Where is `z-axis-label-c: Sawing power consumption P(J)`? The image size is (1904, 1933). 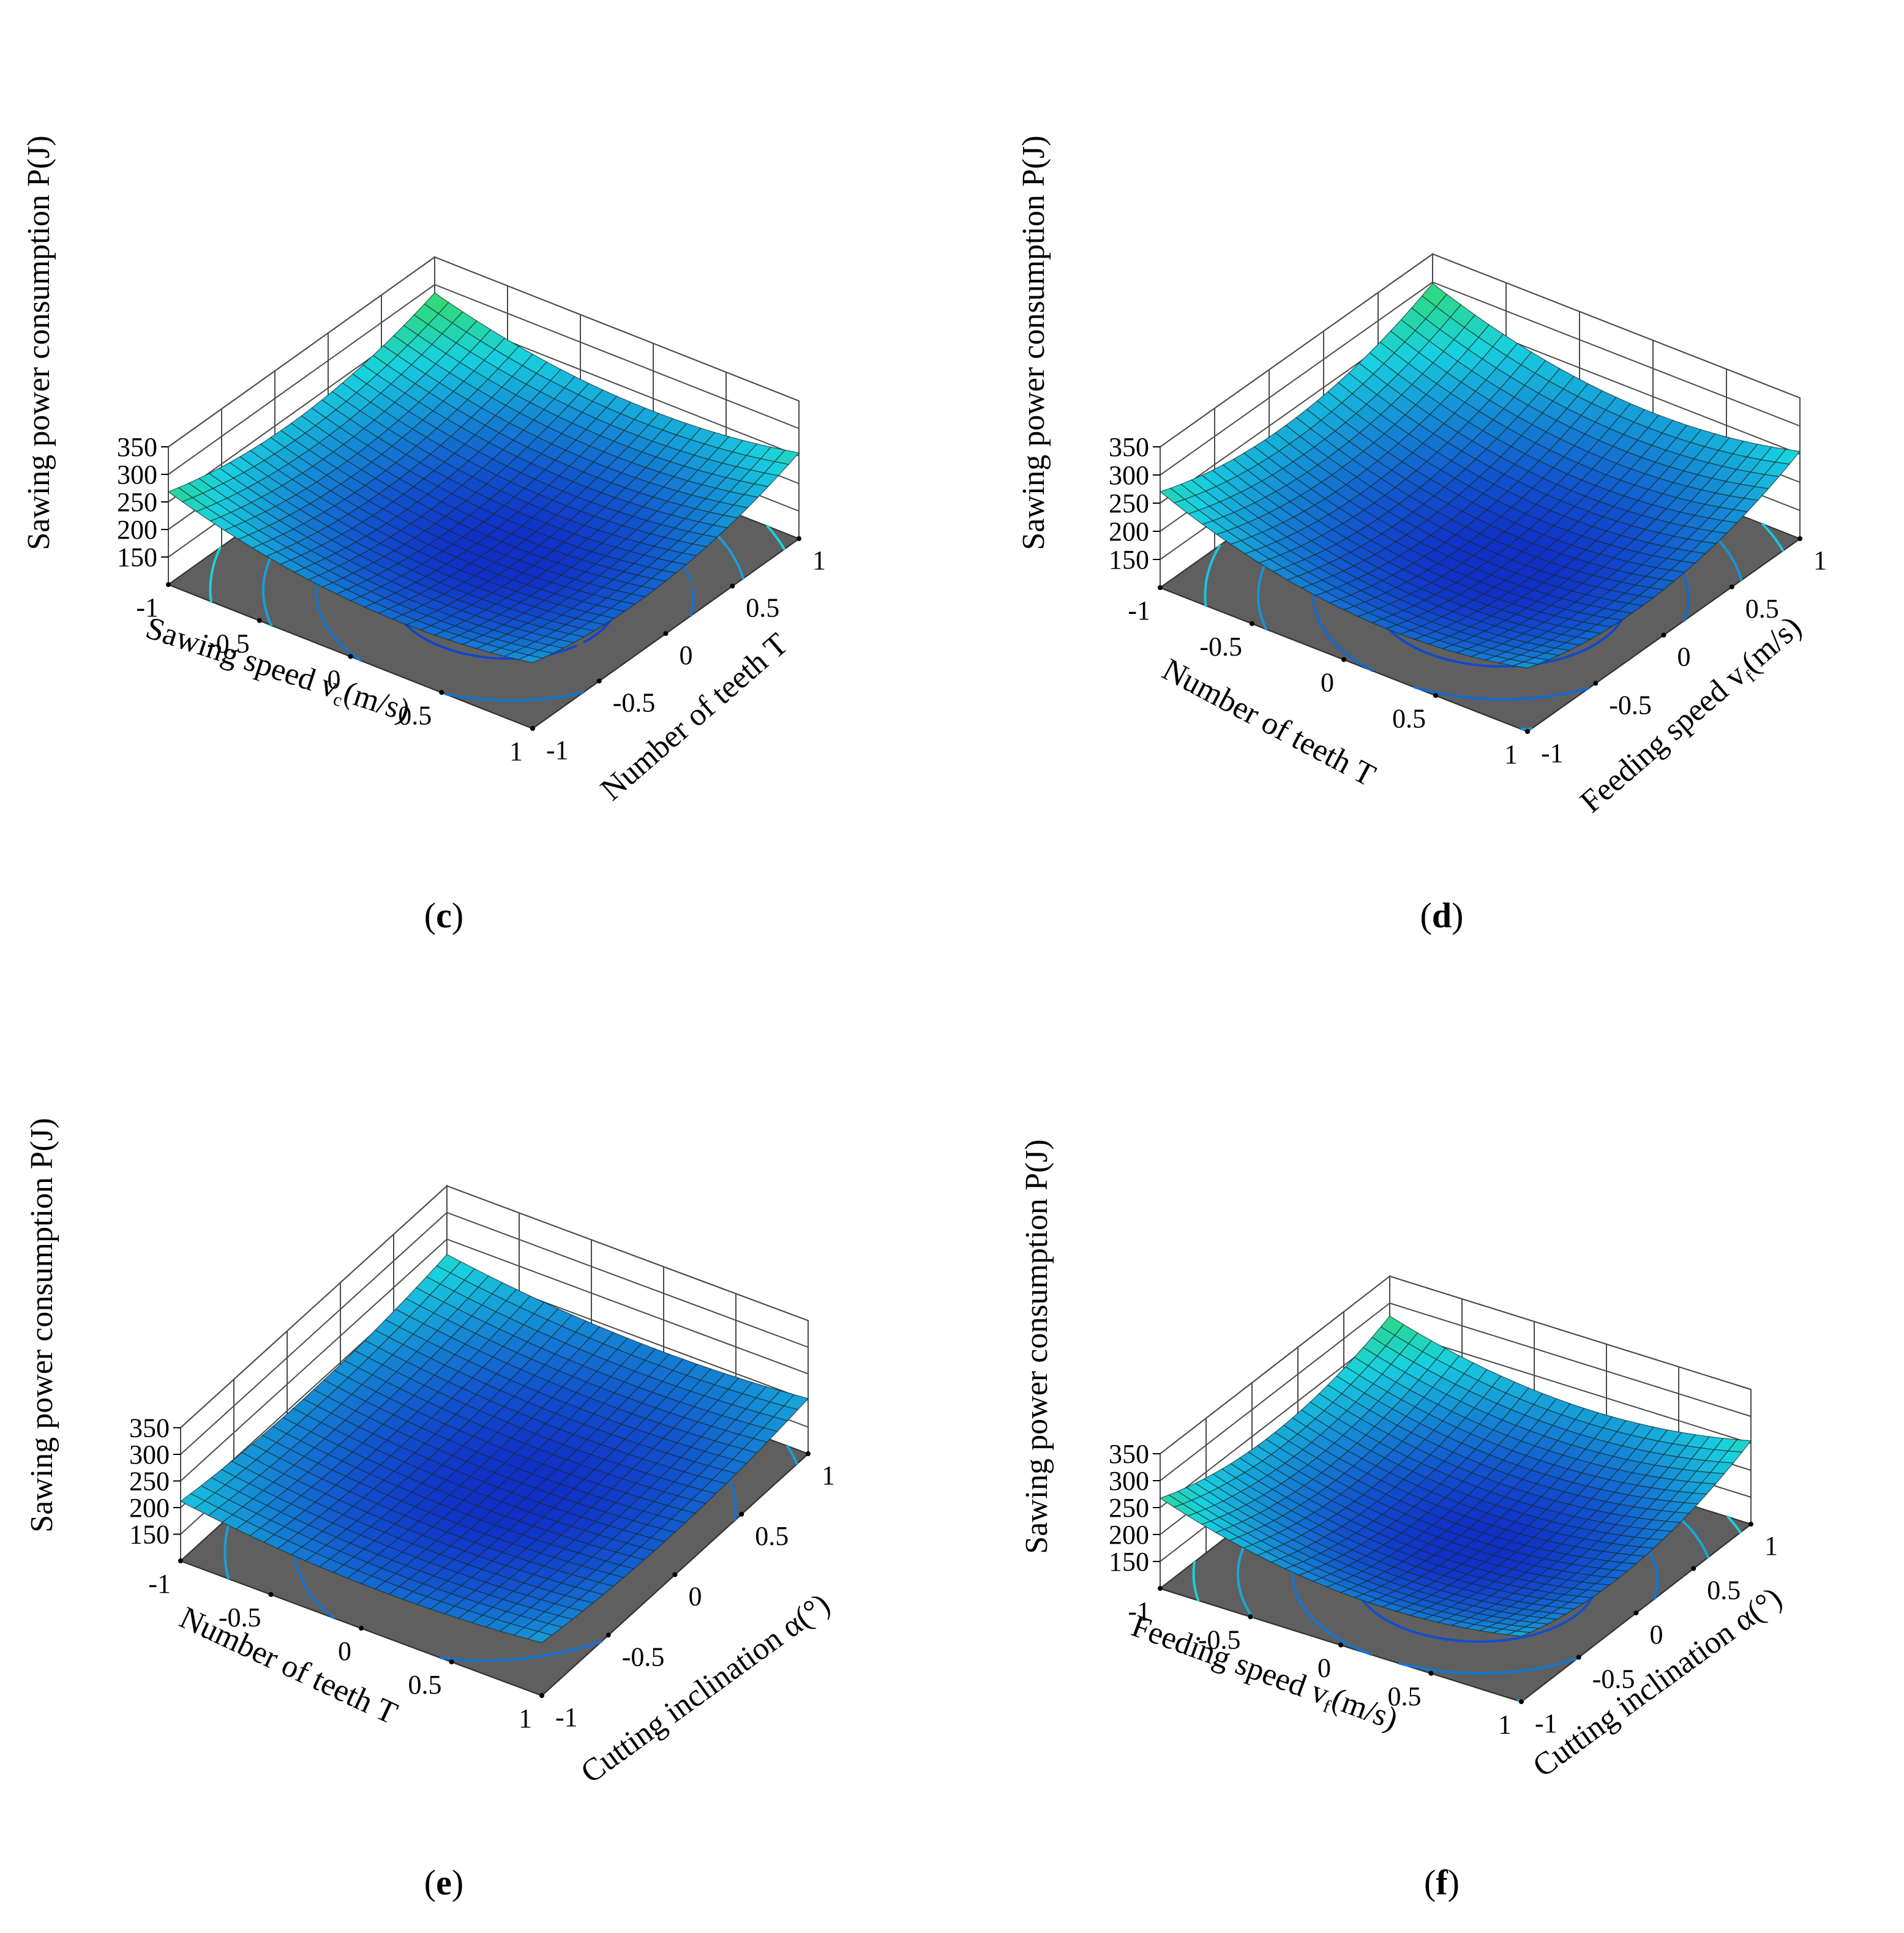 z-axis-label-c: Sawing power consumption P(J) is located at coordinates (38, 342).